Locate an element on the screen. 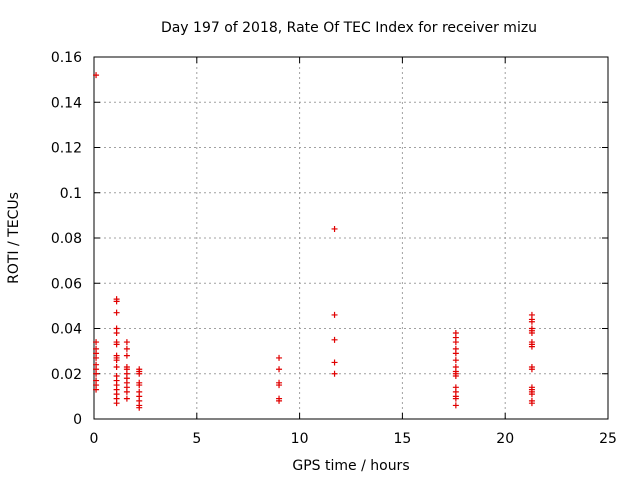 Image resolution: width=640 pixels, height=480 pixels. y-tick-label: 0.04 is located at coordinates (66, 330).